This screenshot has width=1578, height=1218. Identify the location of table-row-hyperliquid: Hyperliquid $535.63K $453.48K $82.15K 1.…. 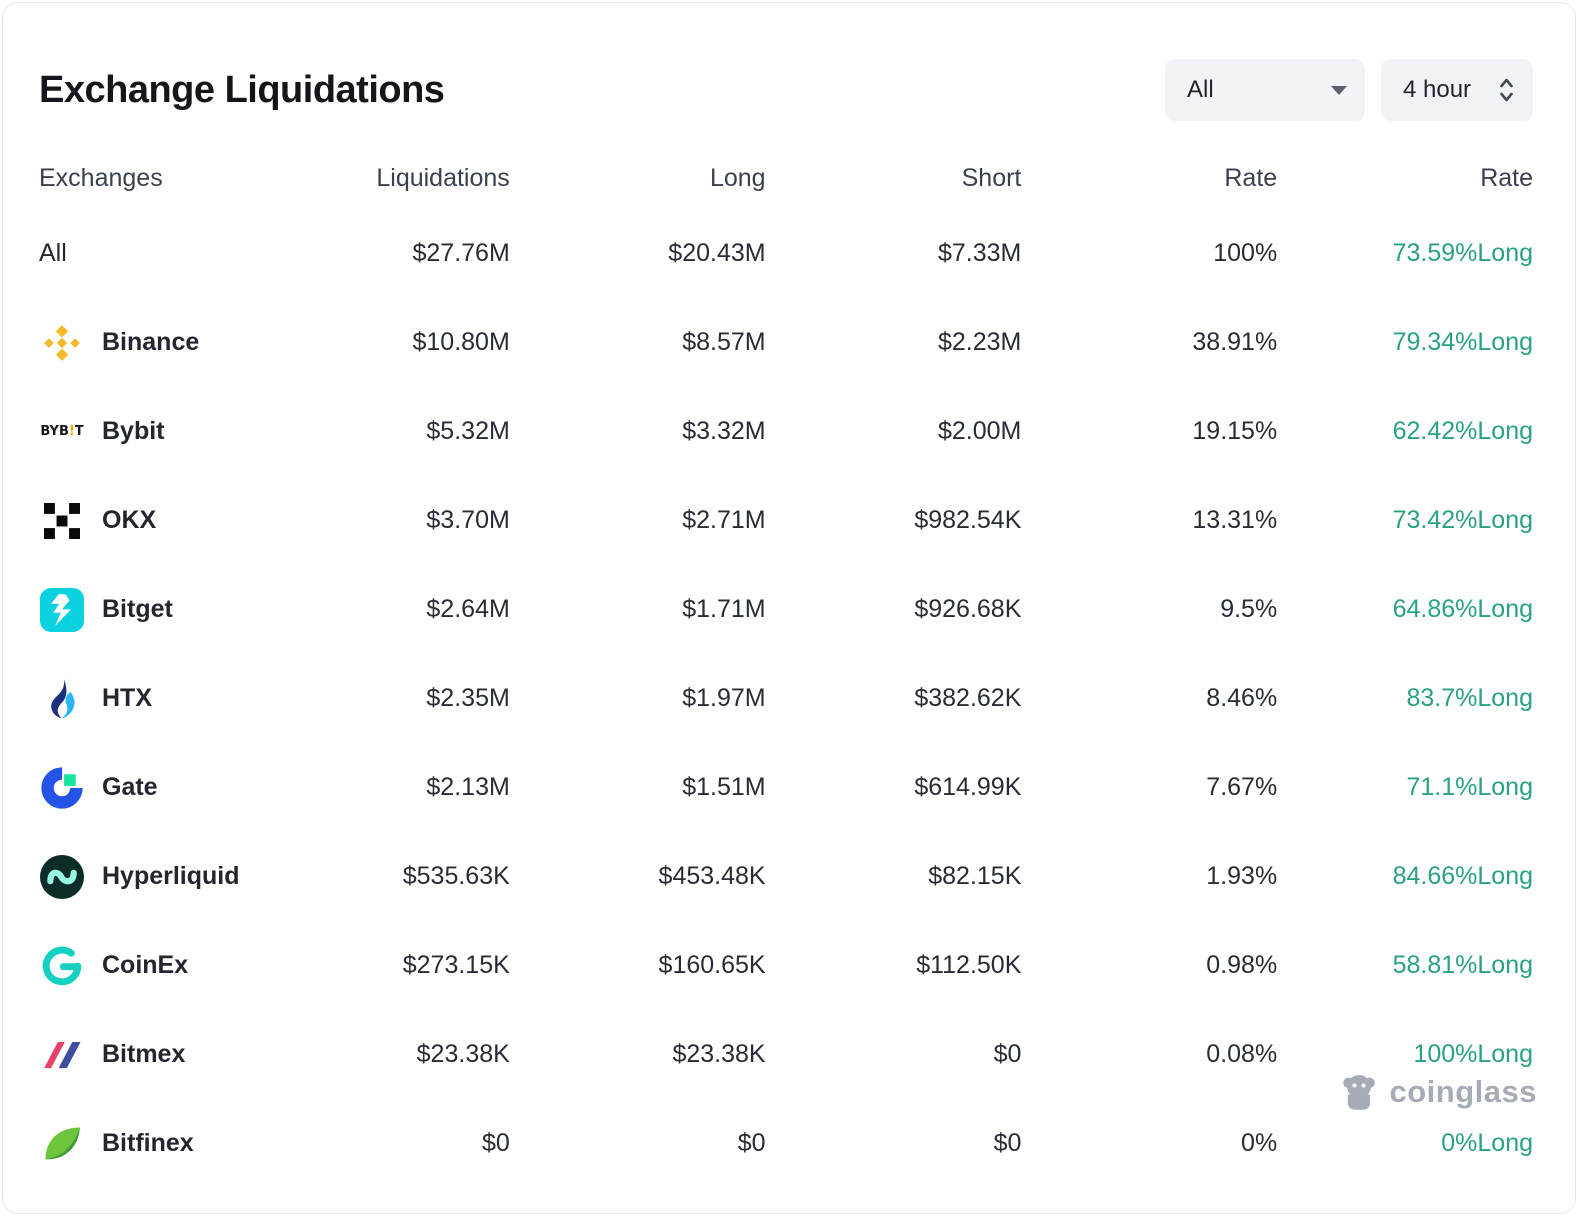
(789, 876).